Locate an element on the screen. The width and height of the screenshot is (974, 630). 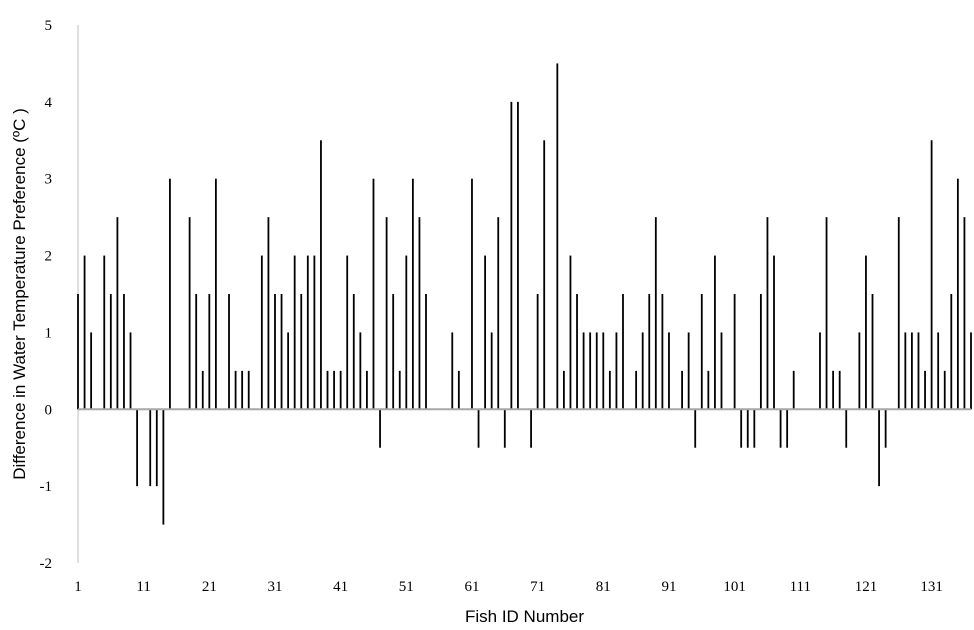
x-tick-label: 111 is located at coordinates (800, 587).